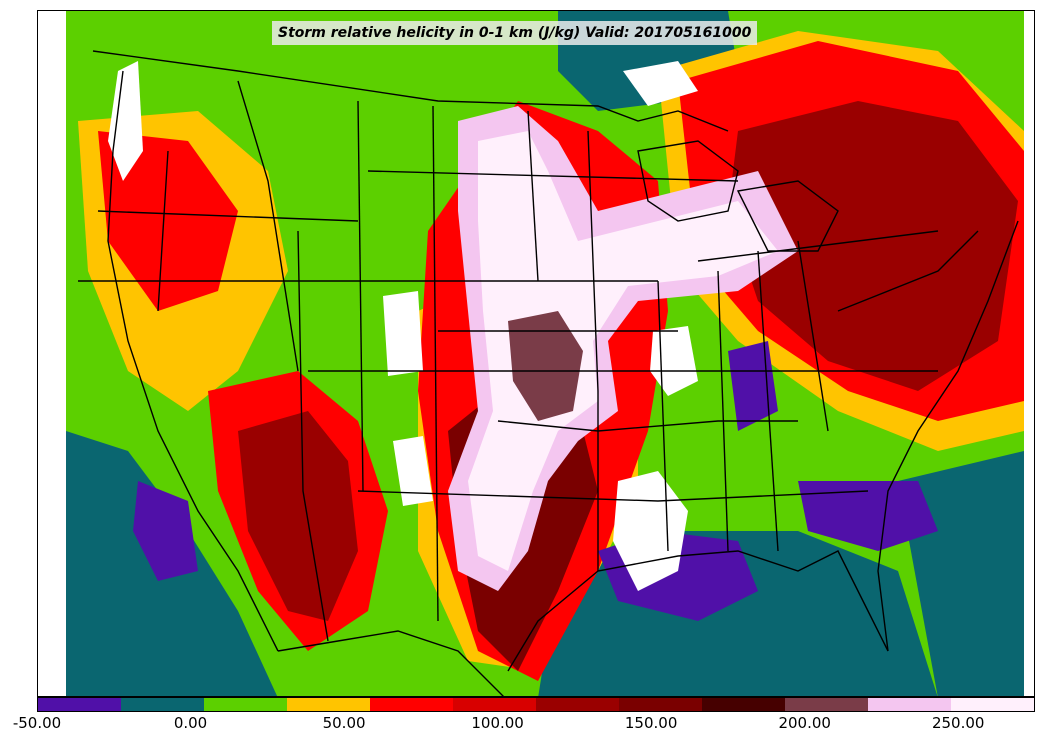 The width and height of the screenshot is (1044, 745). I want to click on colorbar-ticks: -50.00 0.00 50.00 100.00 150.00 200.00 250.00, so click(522, 727).